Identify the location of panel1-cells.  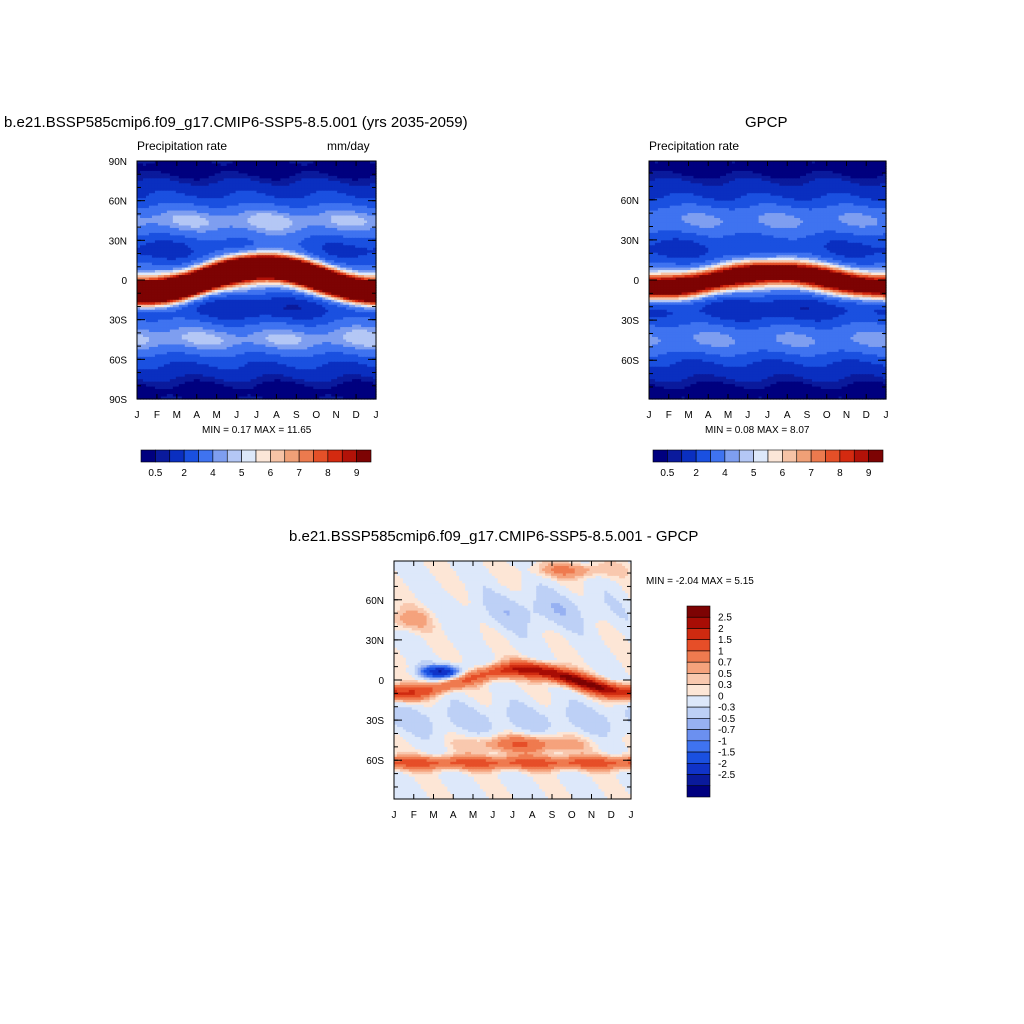
(257, 280).